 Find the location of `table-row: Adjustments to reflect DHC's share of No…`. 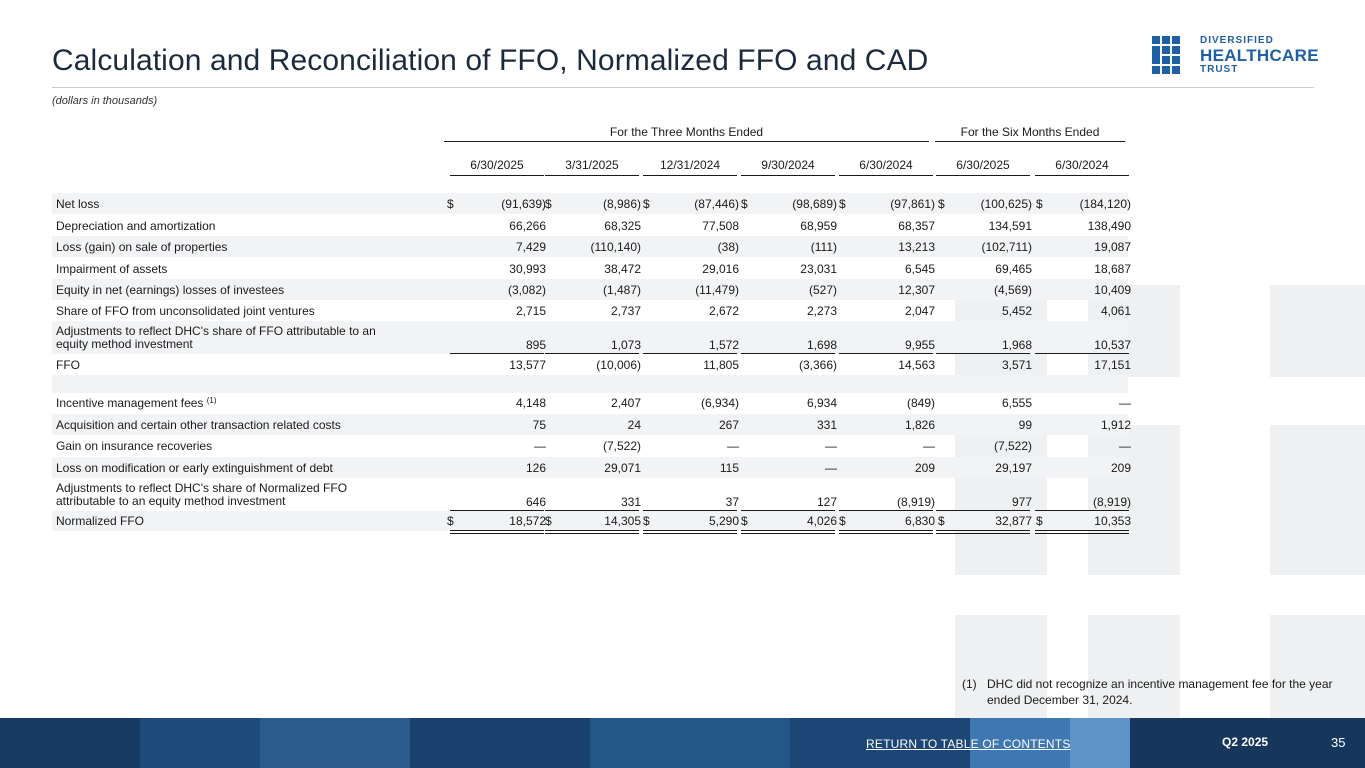

table-row: Adjustments to reflect DHC's share of No… is located at coordinates (591, 494).